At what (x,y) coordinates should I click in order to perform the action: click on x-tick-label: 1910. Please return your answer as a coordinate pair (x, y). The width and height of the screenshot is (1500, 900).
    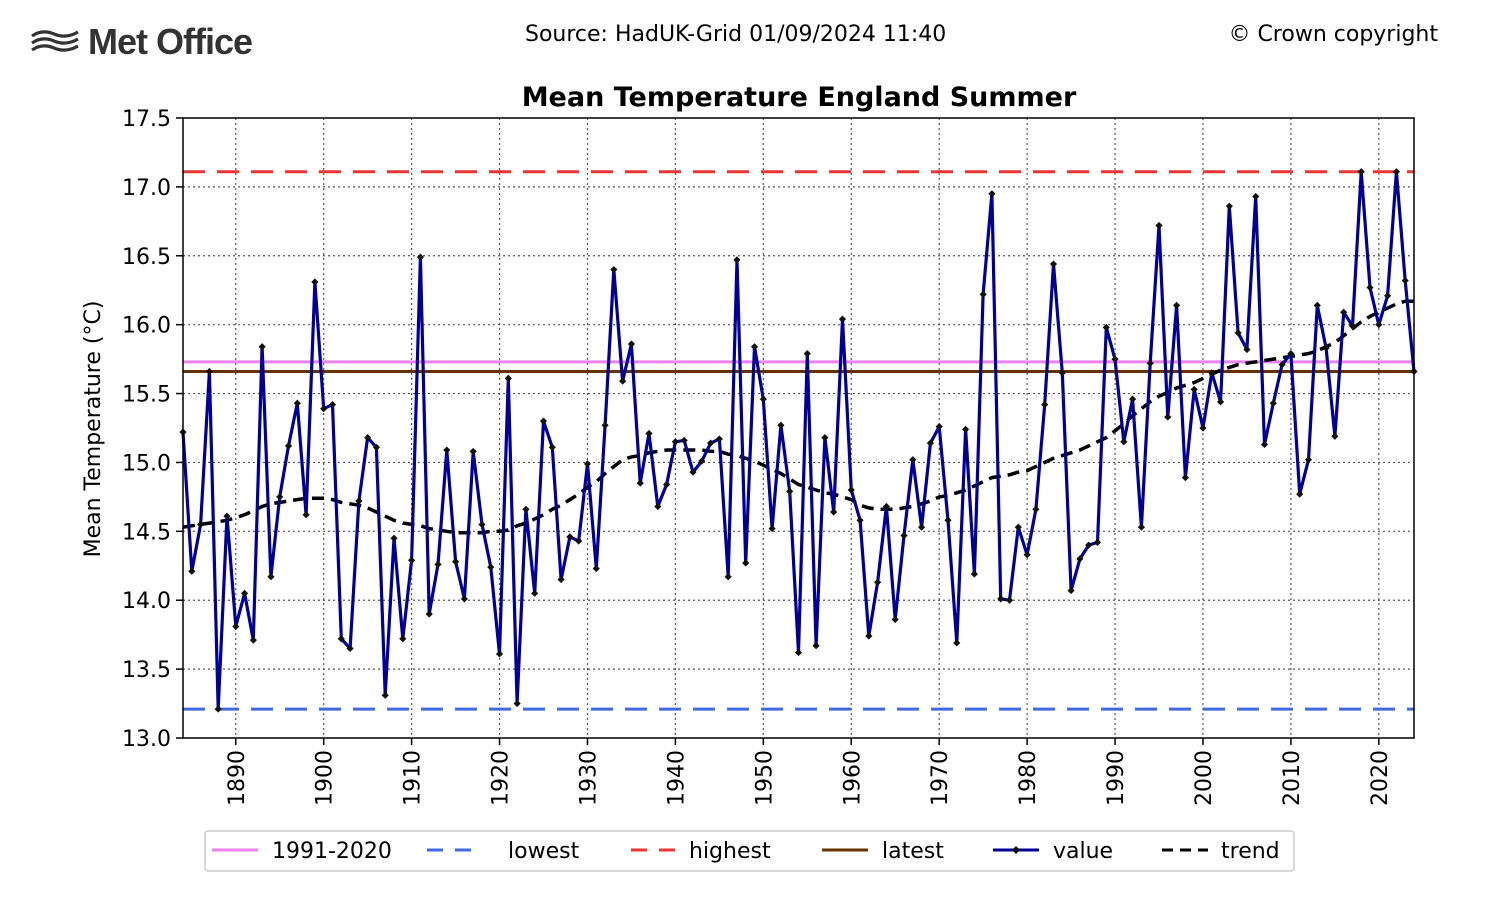
    Looking at the image, I should click on (413, 778).